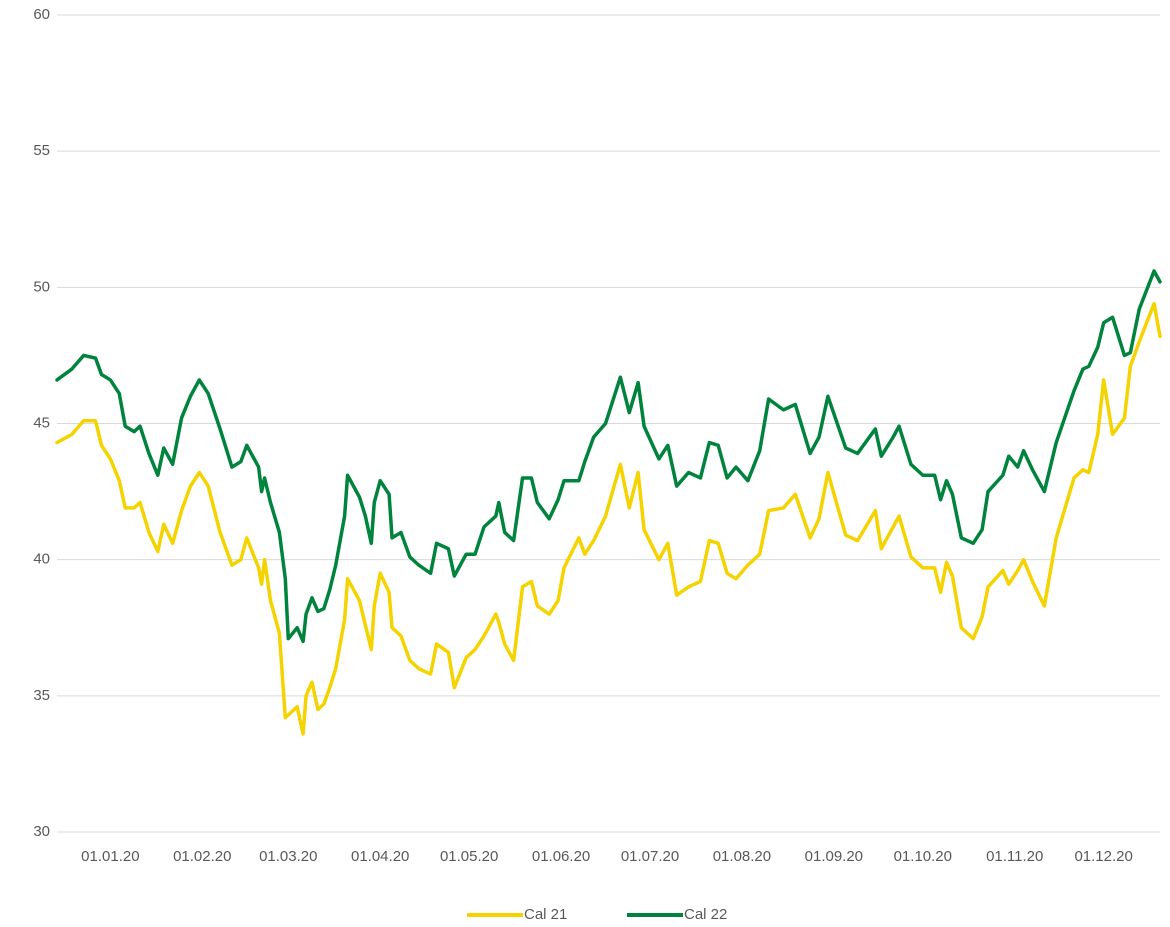 This screenshot has height=927, width=1170. Describe the element at coordinates (469, 856) in the screenshot. I see `x-tick-label: 01.05.20` at that location.